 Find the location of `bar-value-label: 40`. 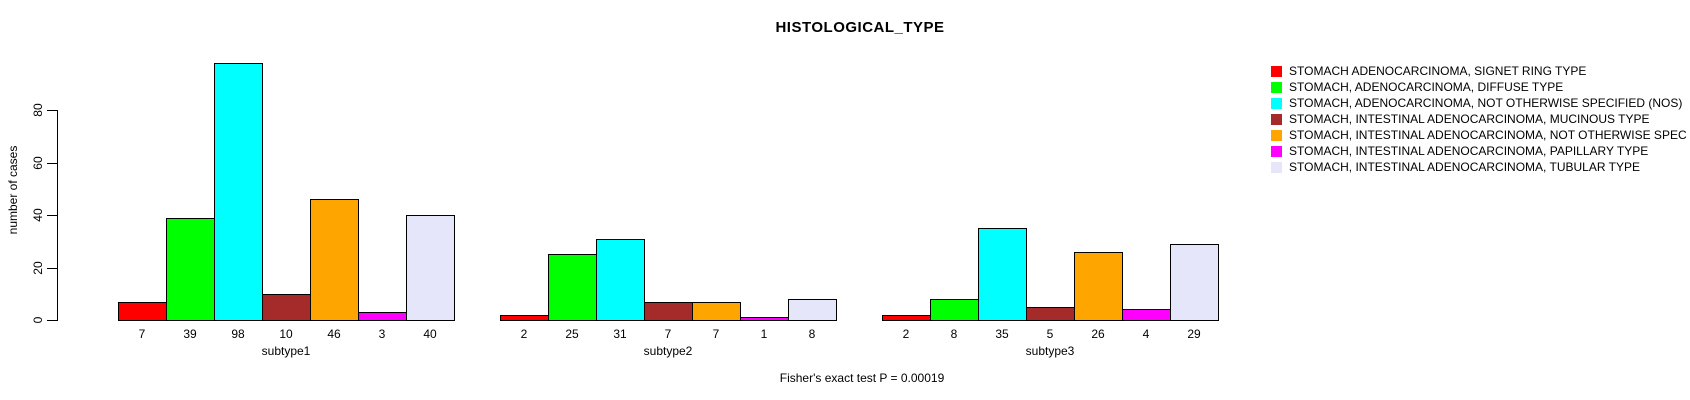

bar-value-label: 40 is located at coordinates (430, 334).